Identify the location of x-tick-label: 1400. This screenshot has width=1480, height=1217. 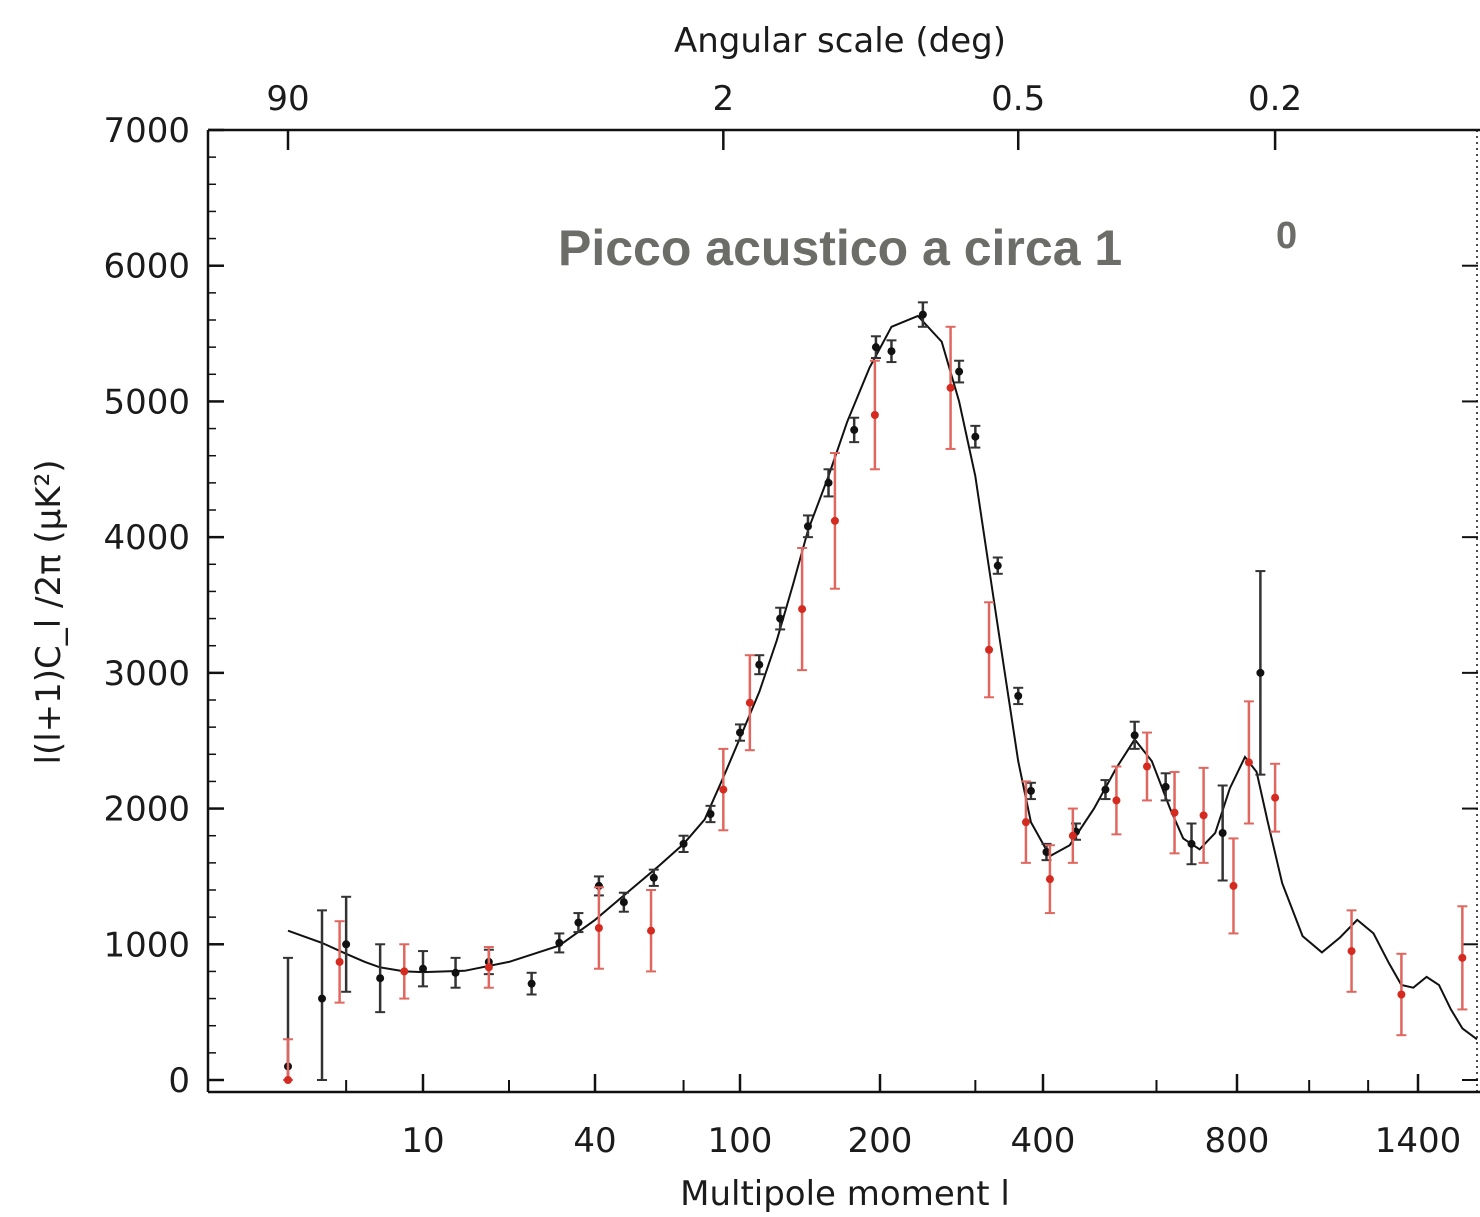
(1418, 1141).